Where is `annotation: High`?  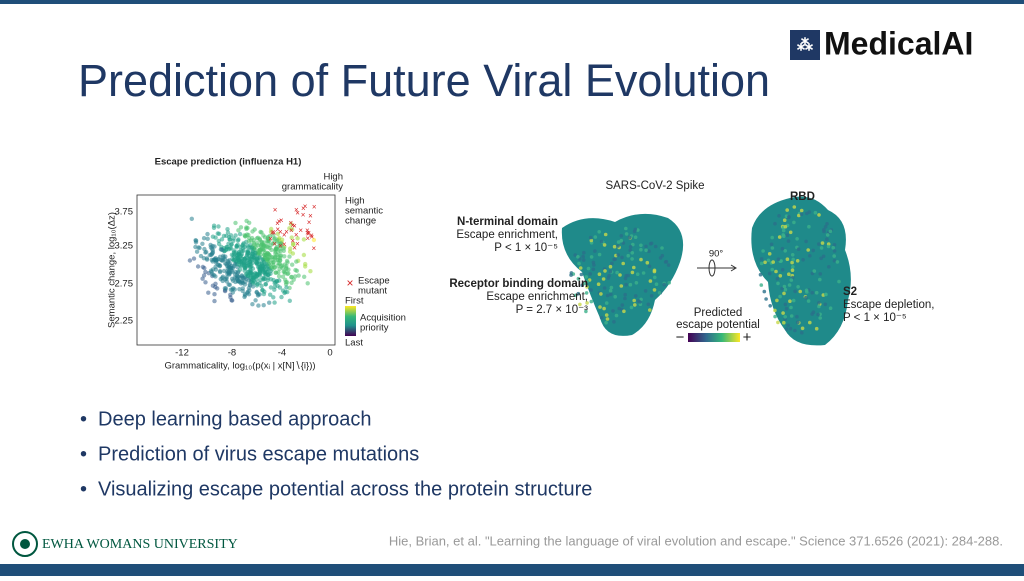
annotation: High is located at coordinates (333, 177).